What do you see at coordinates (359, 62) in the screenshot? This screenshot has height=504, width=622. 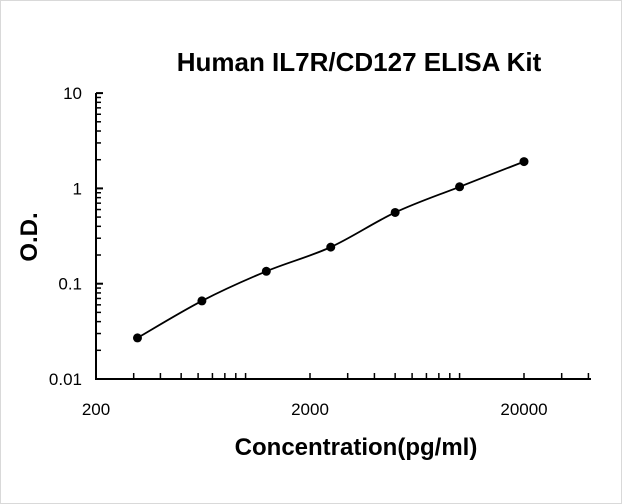 I see `chart-title: Human IL7R/CD127 ELISA Kit` at bounding box center [359, 62].